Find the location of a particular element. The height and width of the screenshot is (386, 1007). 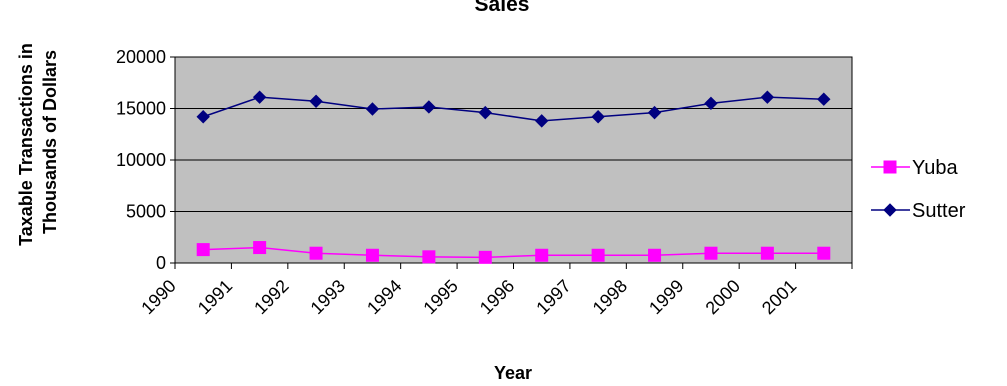

y-axis-title-line-2: Thousands of Dollars is located at coordinates (50, 142).